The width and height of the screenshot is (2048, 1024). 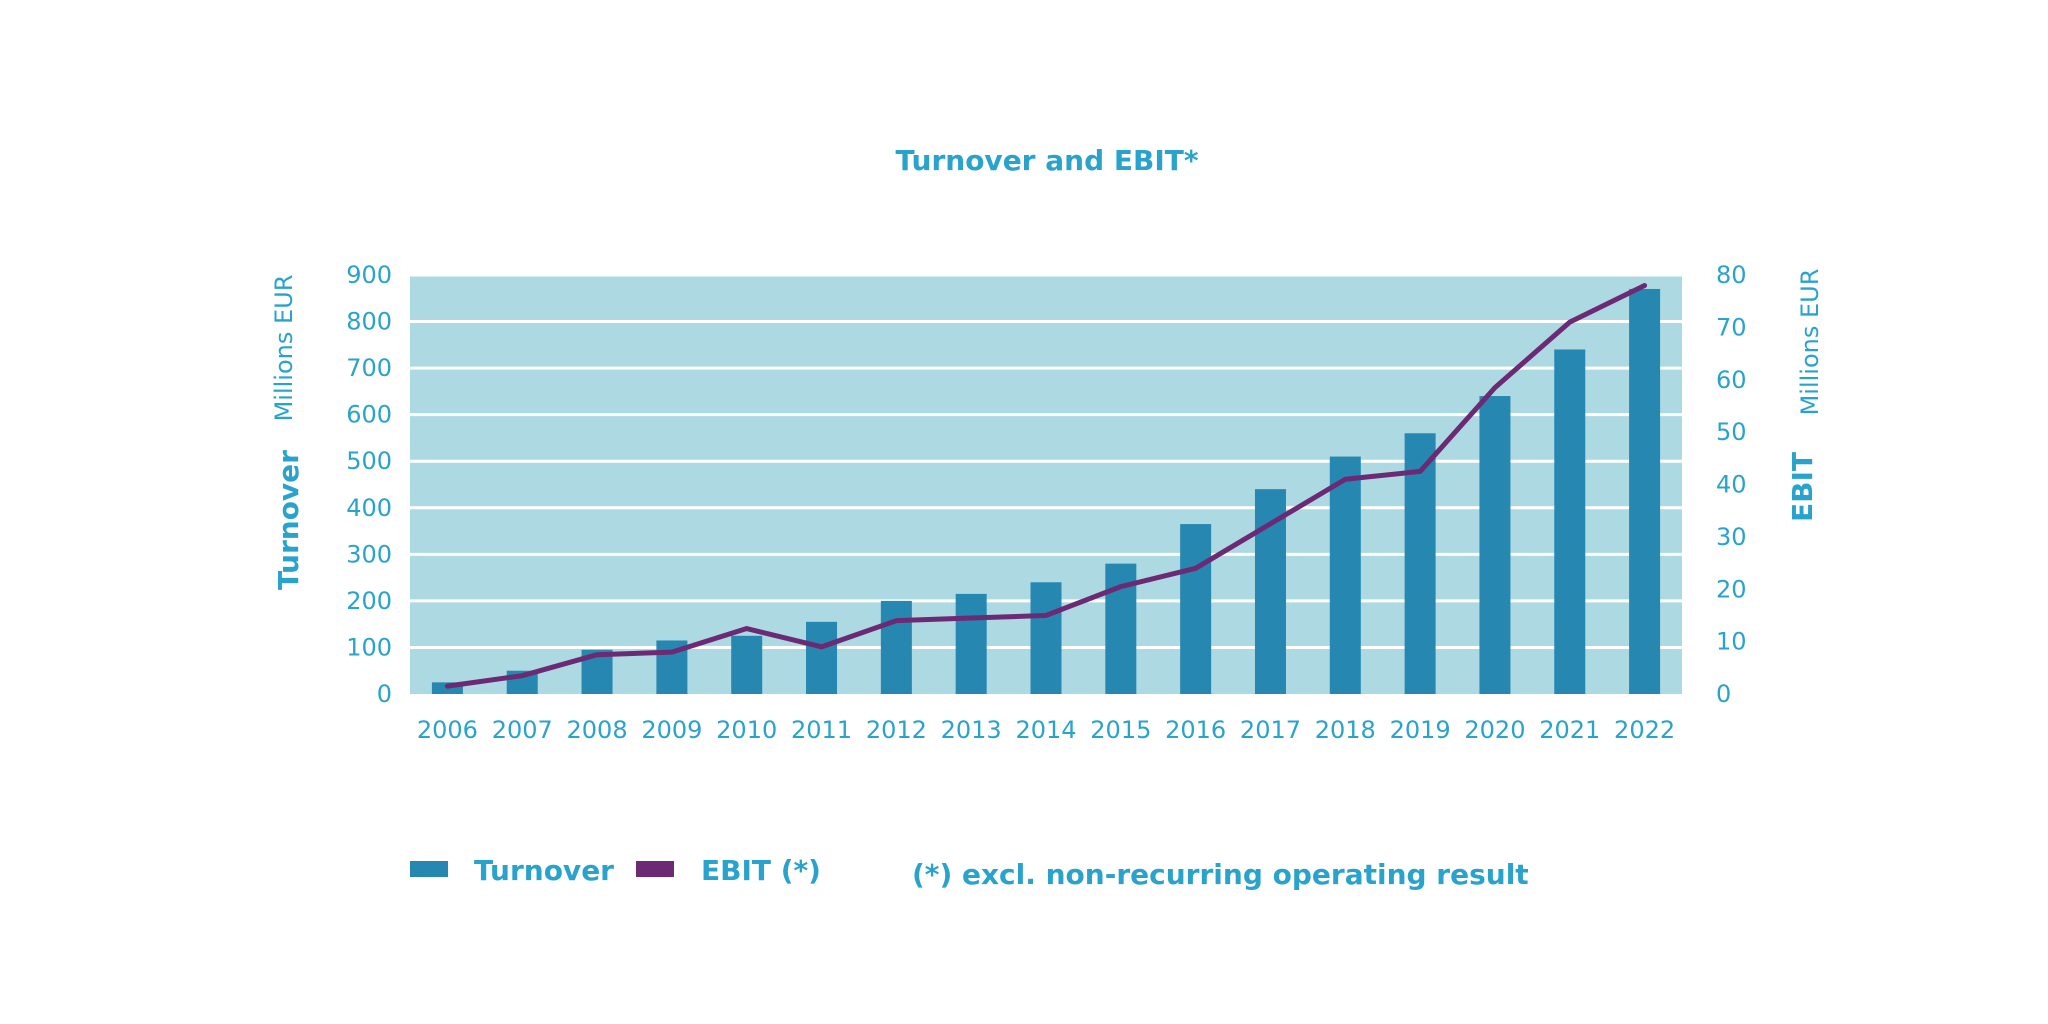 I want to click on x-tick-label: 2006, so click(x=447, y=730).